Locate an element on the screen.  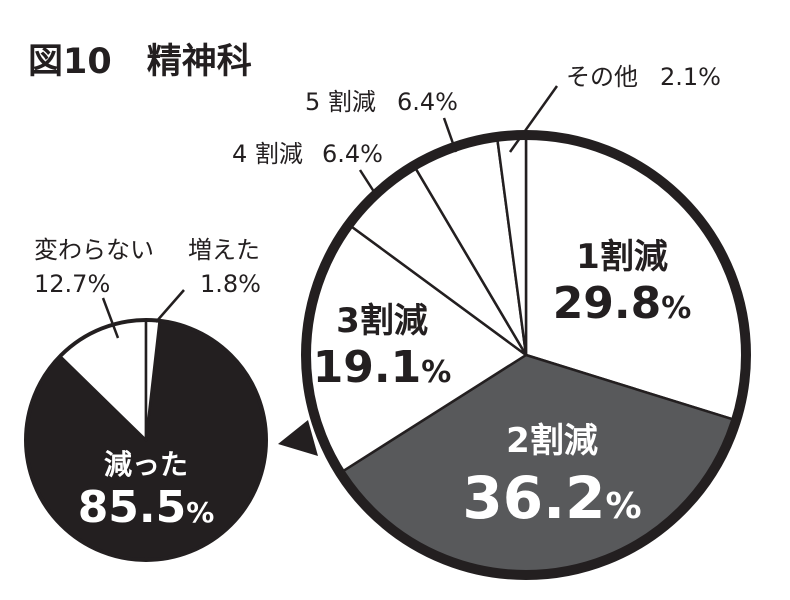
label-sonota-value: 2.1 is located at coordinates (679, 77).